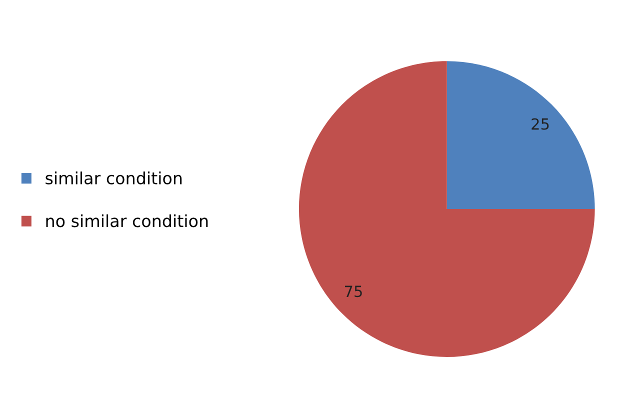  I want to click on data-label: 25, so click(540, 124).